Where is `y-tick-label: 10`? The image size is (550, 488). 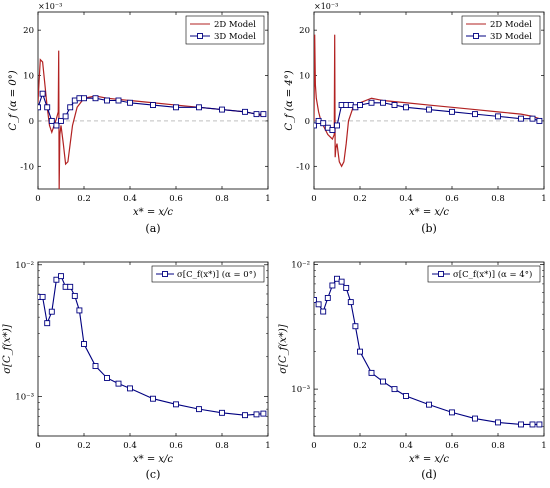
y-tick-label: 10 is located at coordinates (28, 77).